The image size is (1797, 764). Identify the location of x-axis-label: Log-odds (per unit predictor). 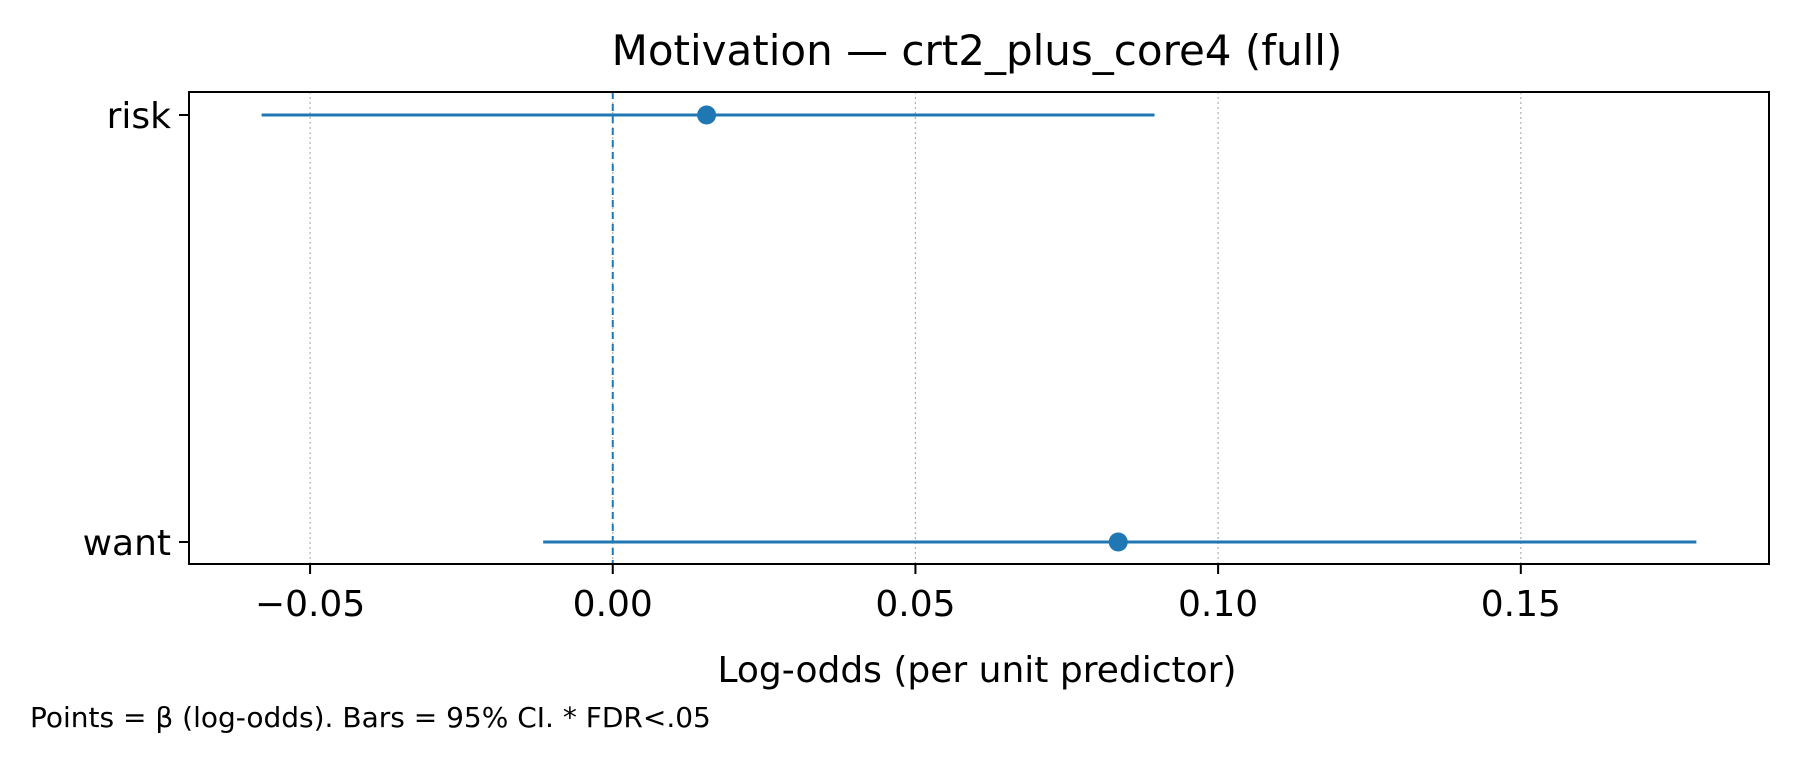
(976, 670).